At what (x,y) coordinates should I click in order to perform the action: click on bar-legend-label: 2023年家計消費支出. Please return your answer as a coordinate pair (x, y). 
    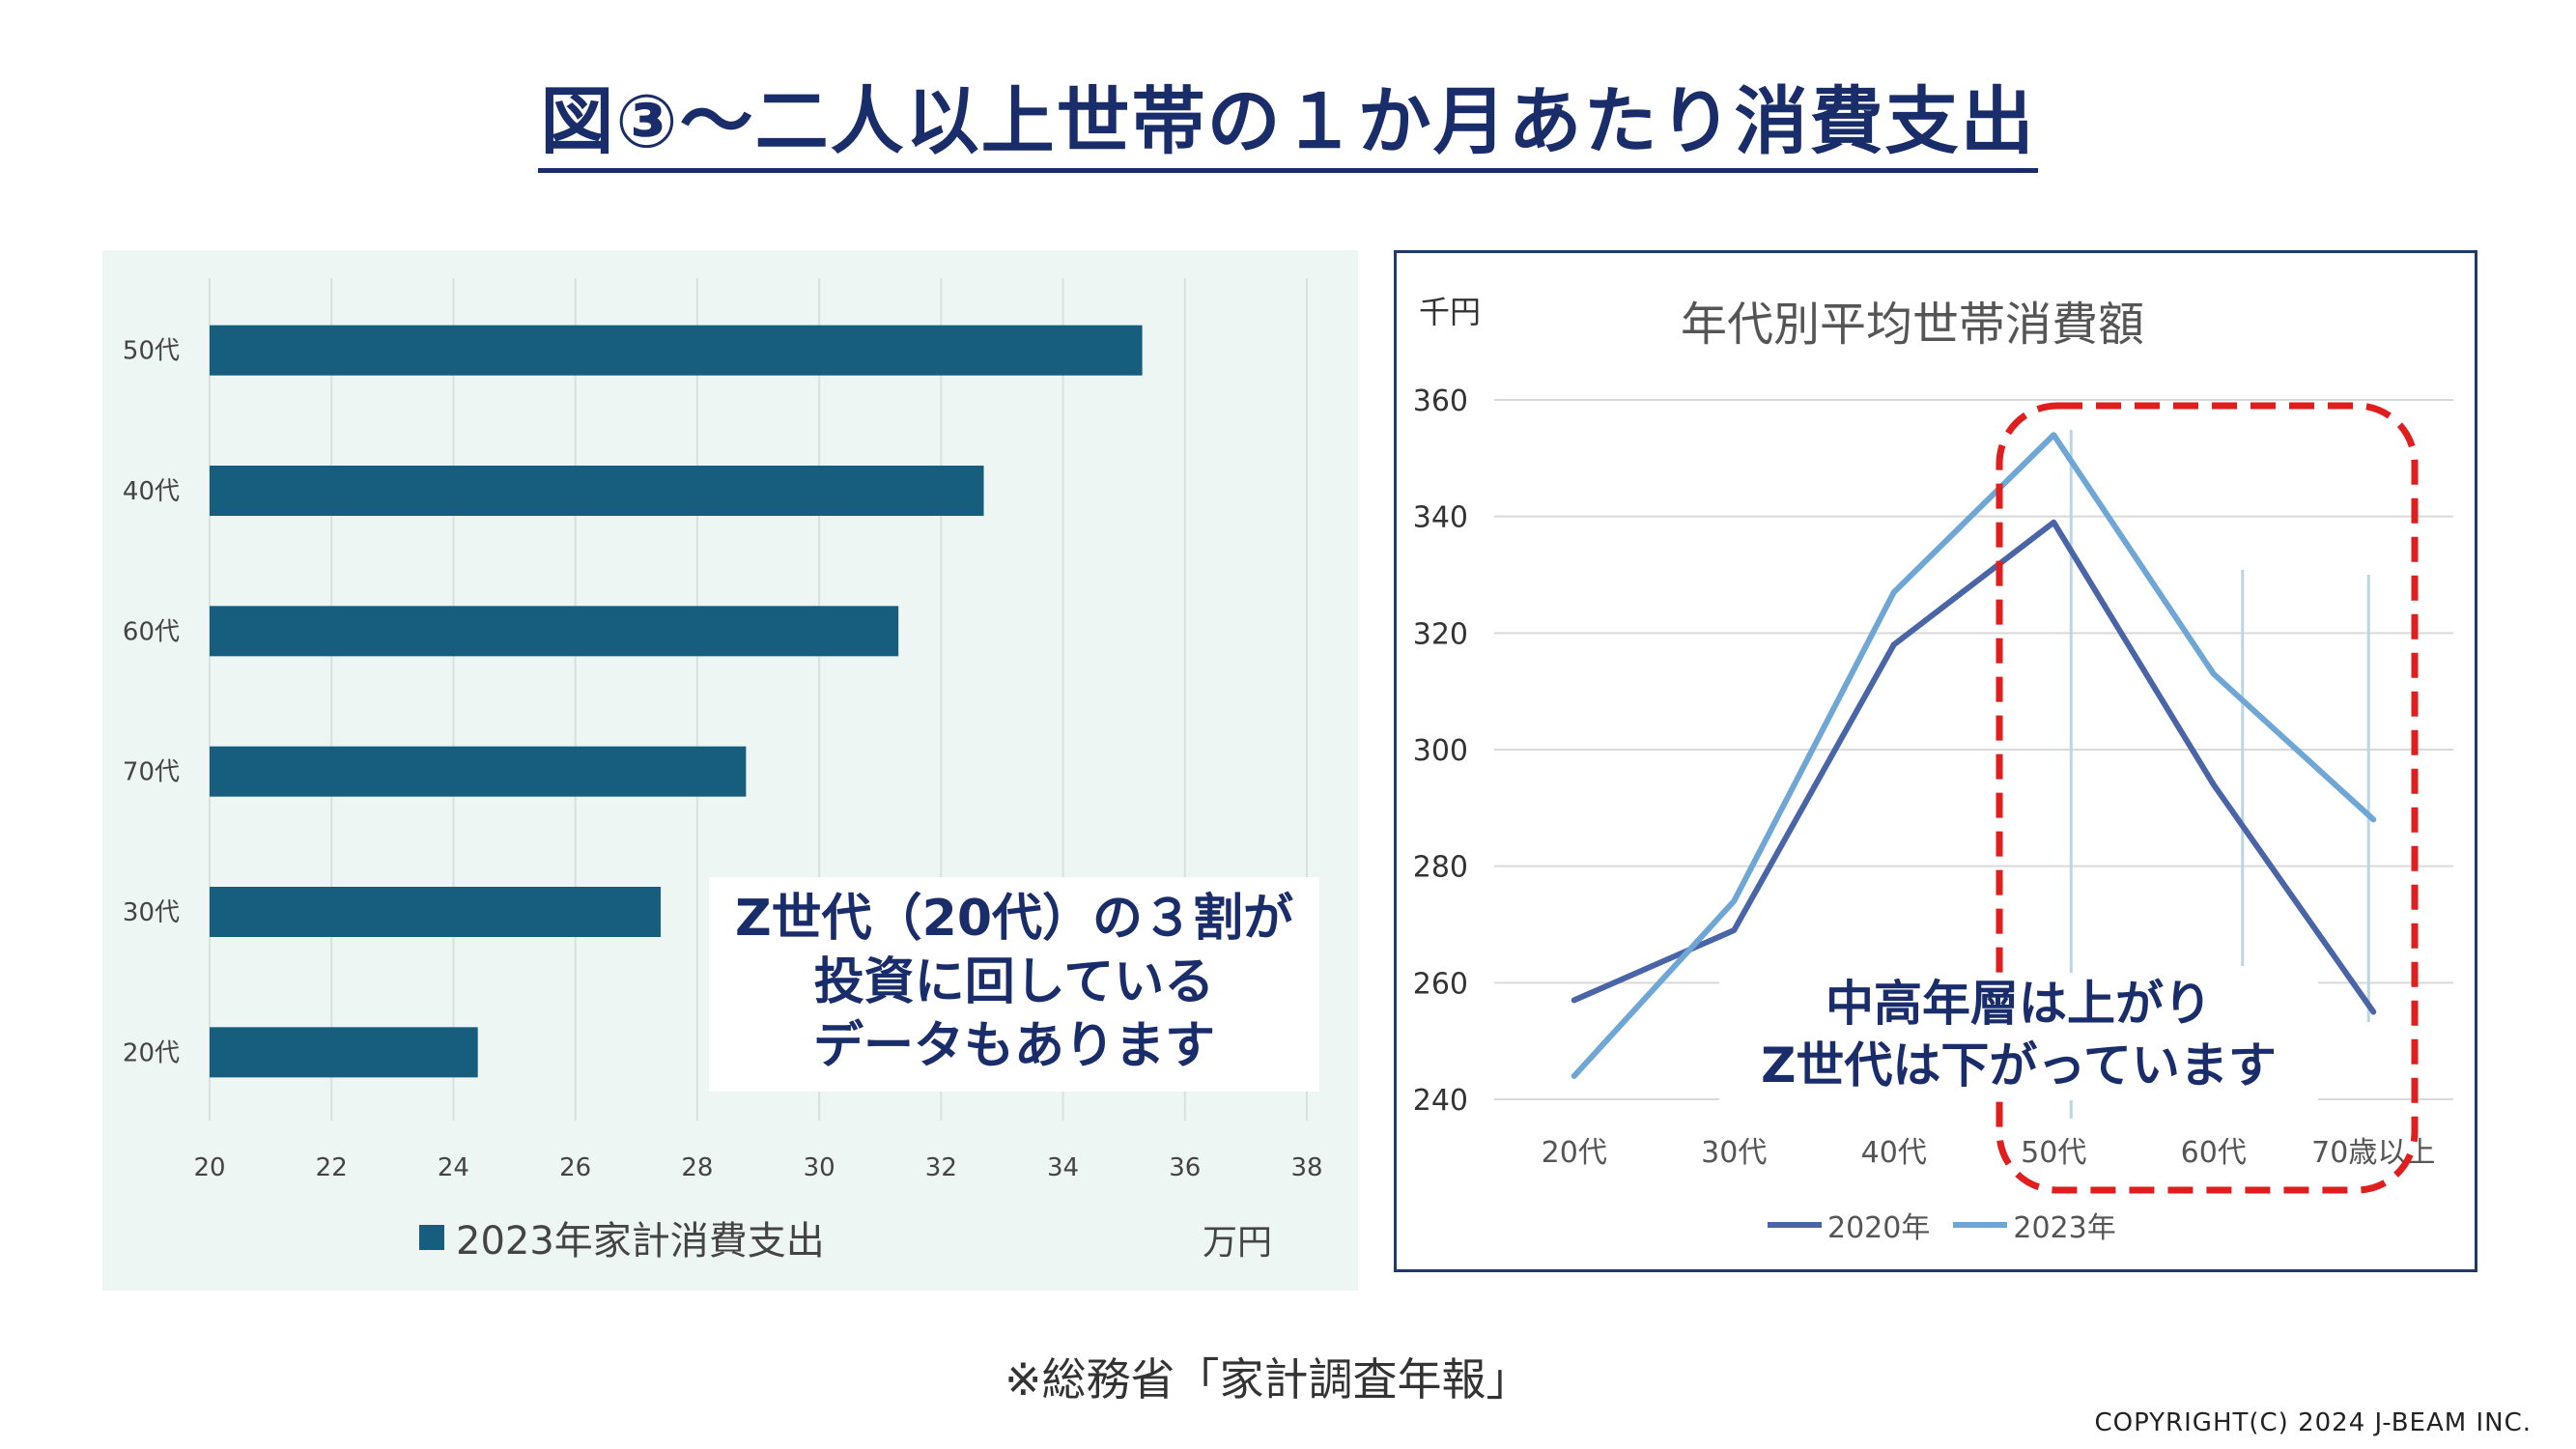
    Looking at the image, I should click on (640, 1241).